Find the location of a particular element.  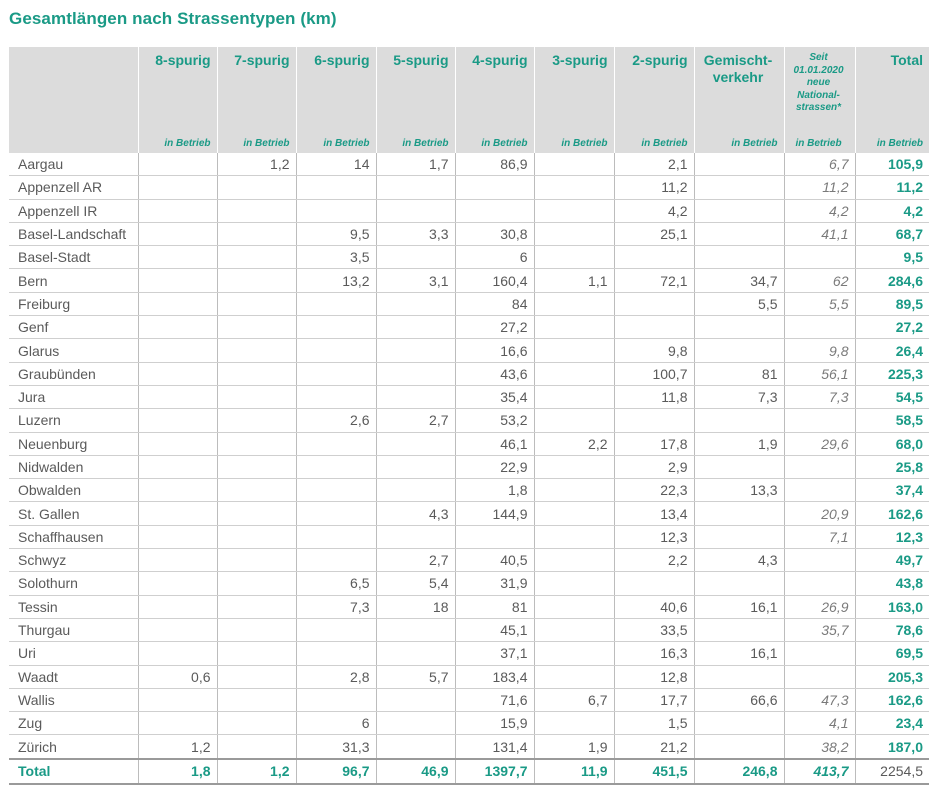

table-cell: 38,2 is located at coordinates (819, 747).